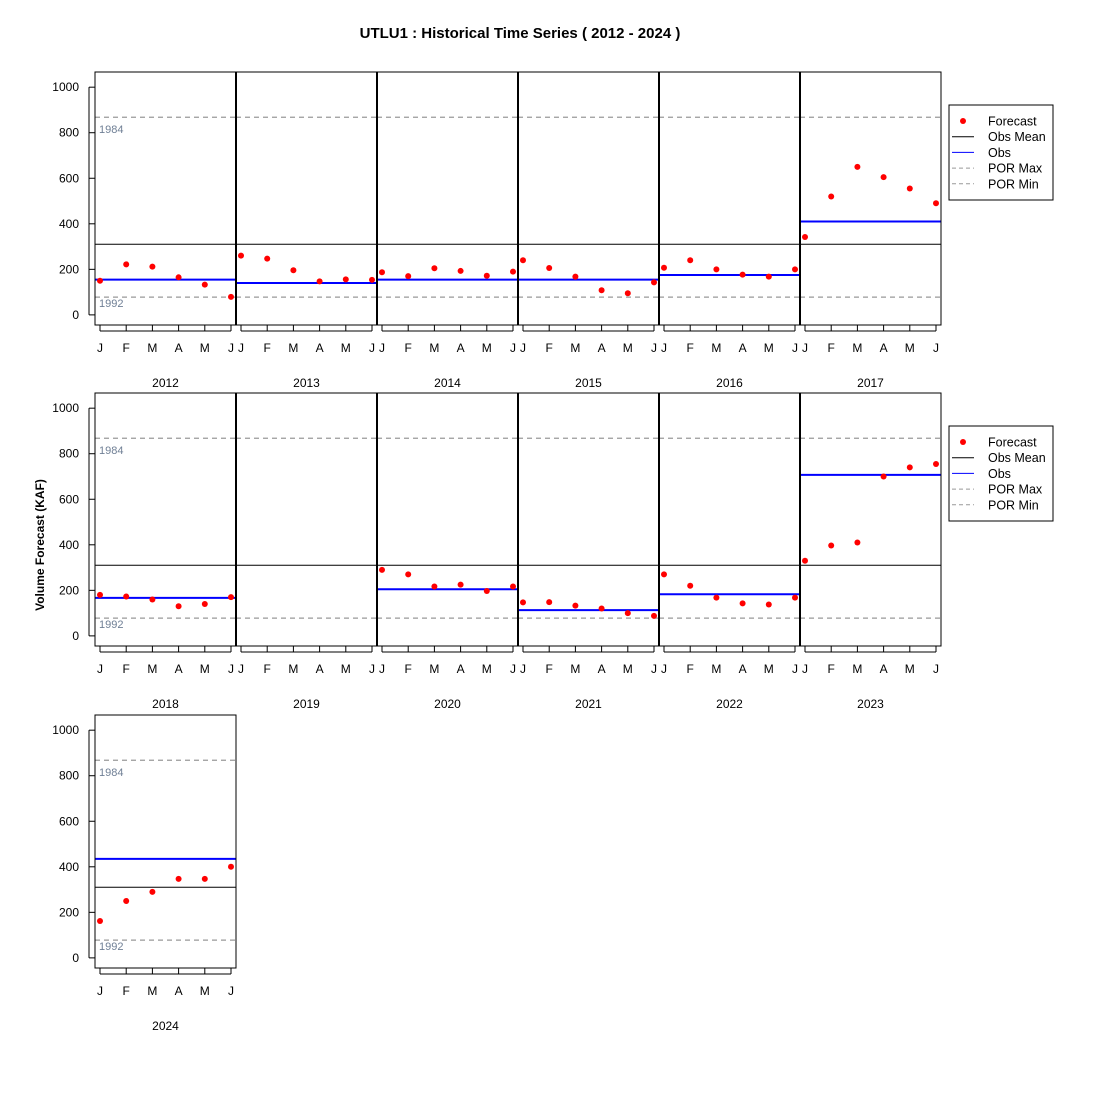 The width and height of the screenshot is (1100, 1100). What do you see at coordinates (870, 383) in the screenshot?
I see `year-label: 2017` at bounding box center [870, 383].